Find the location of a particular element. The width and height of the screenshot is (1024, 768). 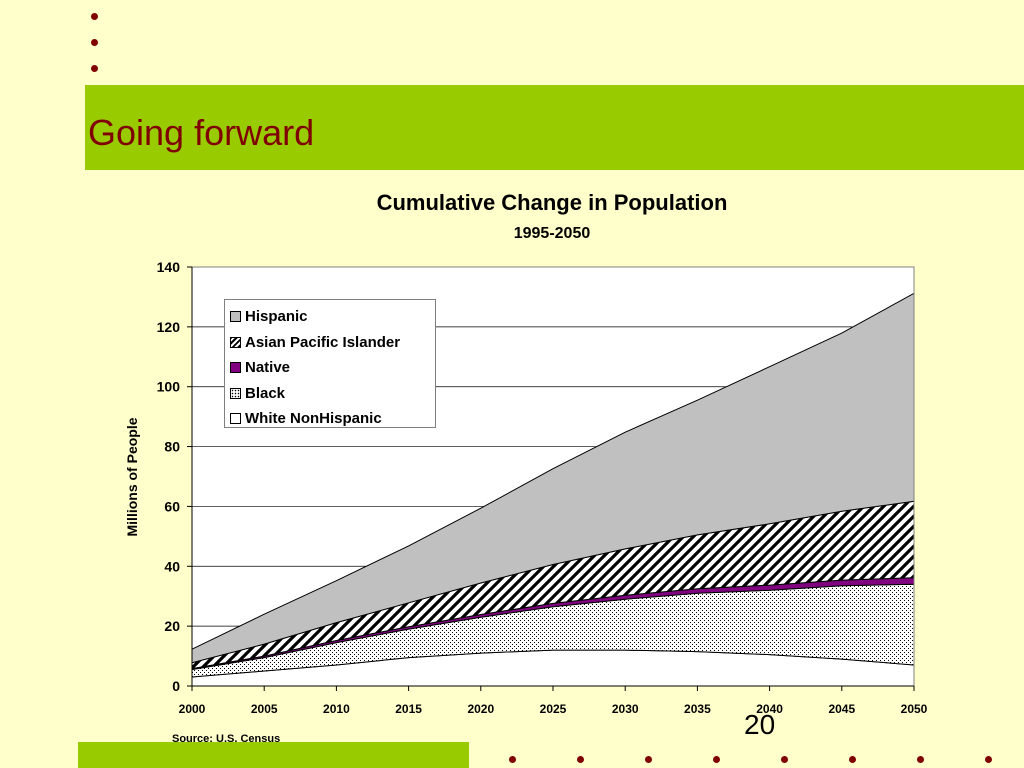

x-tick-label-2010: 2010 is located at coordinates (336, 709).